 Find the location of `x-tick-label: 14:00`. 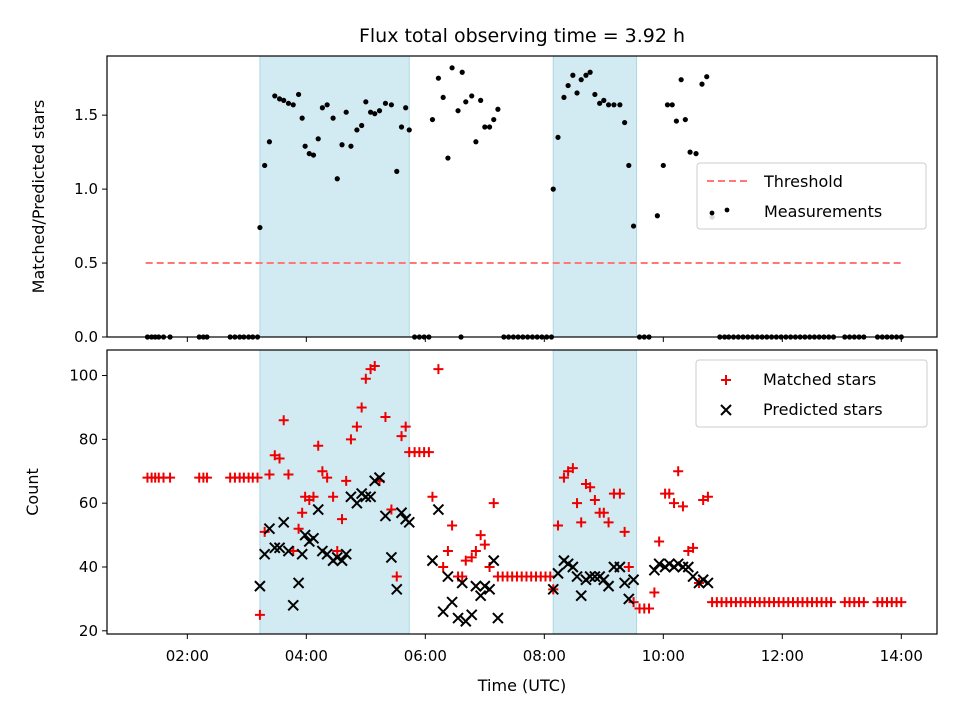

x-tick-label: 14:00 is located at coordinates (901, 656).